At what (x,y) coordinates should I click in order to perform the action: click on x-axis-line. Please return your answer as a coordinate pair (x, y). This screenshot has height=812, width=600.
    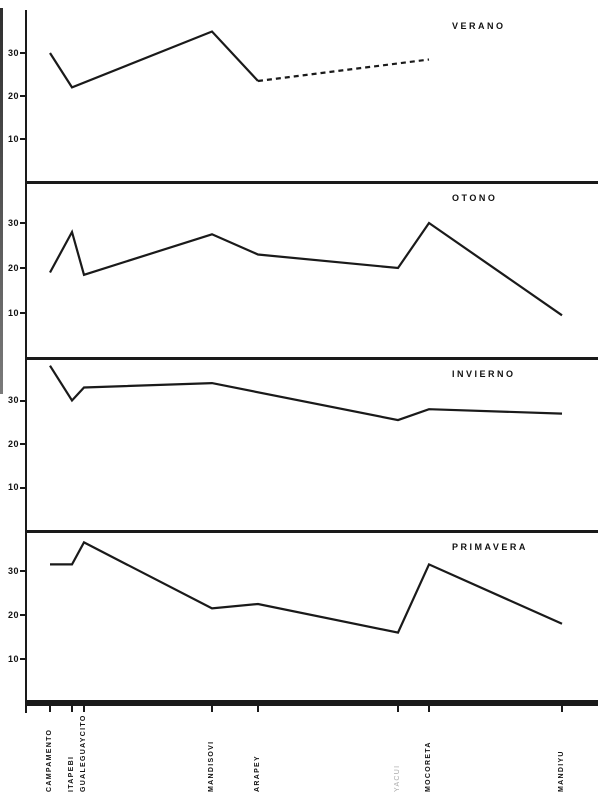
    Looking at the image, I should click on (311, 703).